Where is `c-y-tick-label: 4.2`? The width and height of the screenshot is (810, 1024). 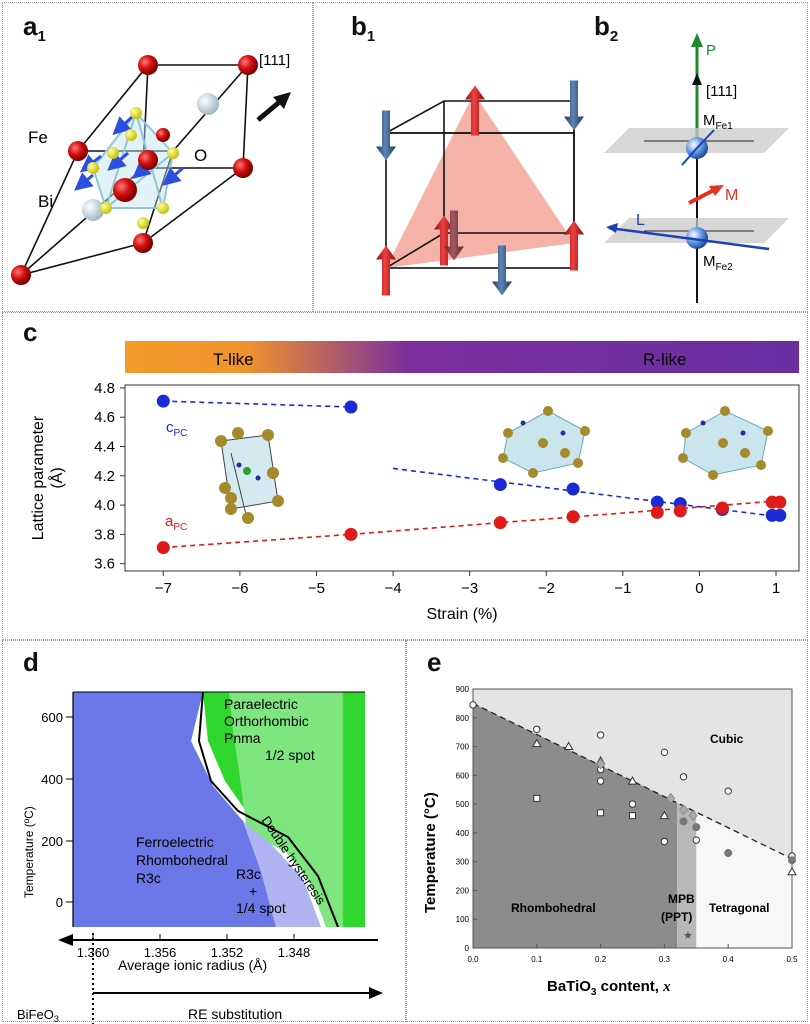
c-y-tick-label: 4.2 is located at coordinates (104, 476).